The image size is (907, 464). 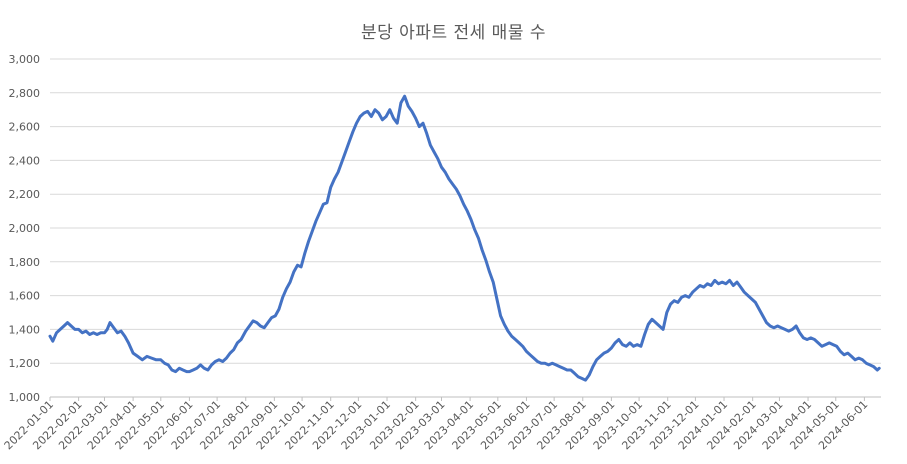 What do you see at coordinates (25, 363) in the screenshot?
I see `y-tick-label: 1,200` at bounding box center [25, 363].